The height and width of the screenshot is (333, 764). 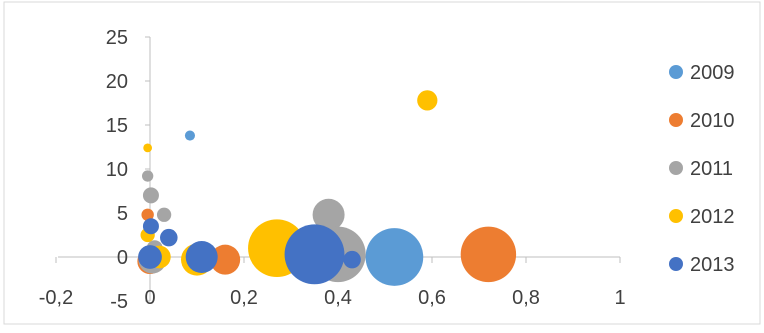 What do you see at coordinates (676, 120) in the screenshot?
I see `legend-marker-2010` at bounding box center [676, 120].